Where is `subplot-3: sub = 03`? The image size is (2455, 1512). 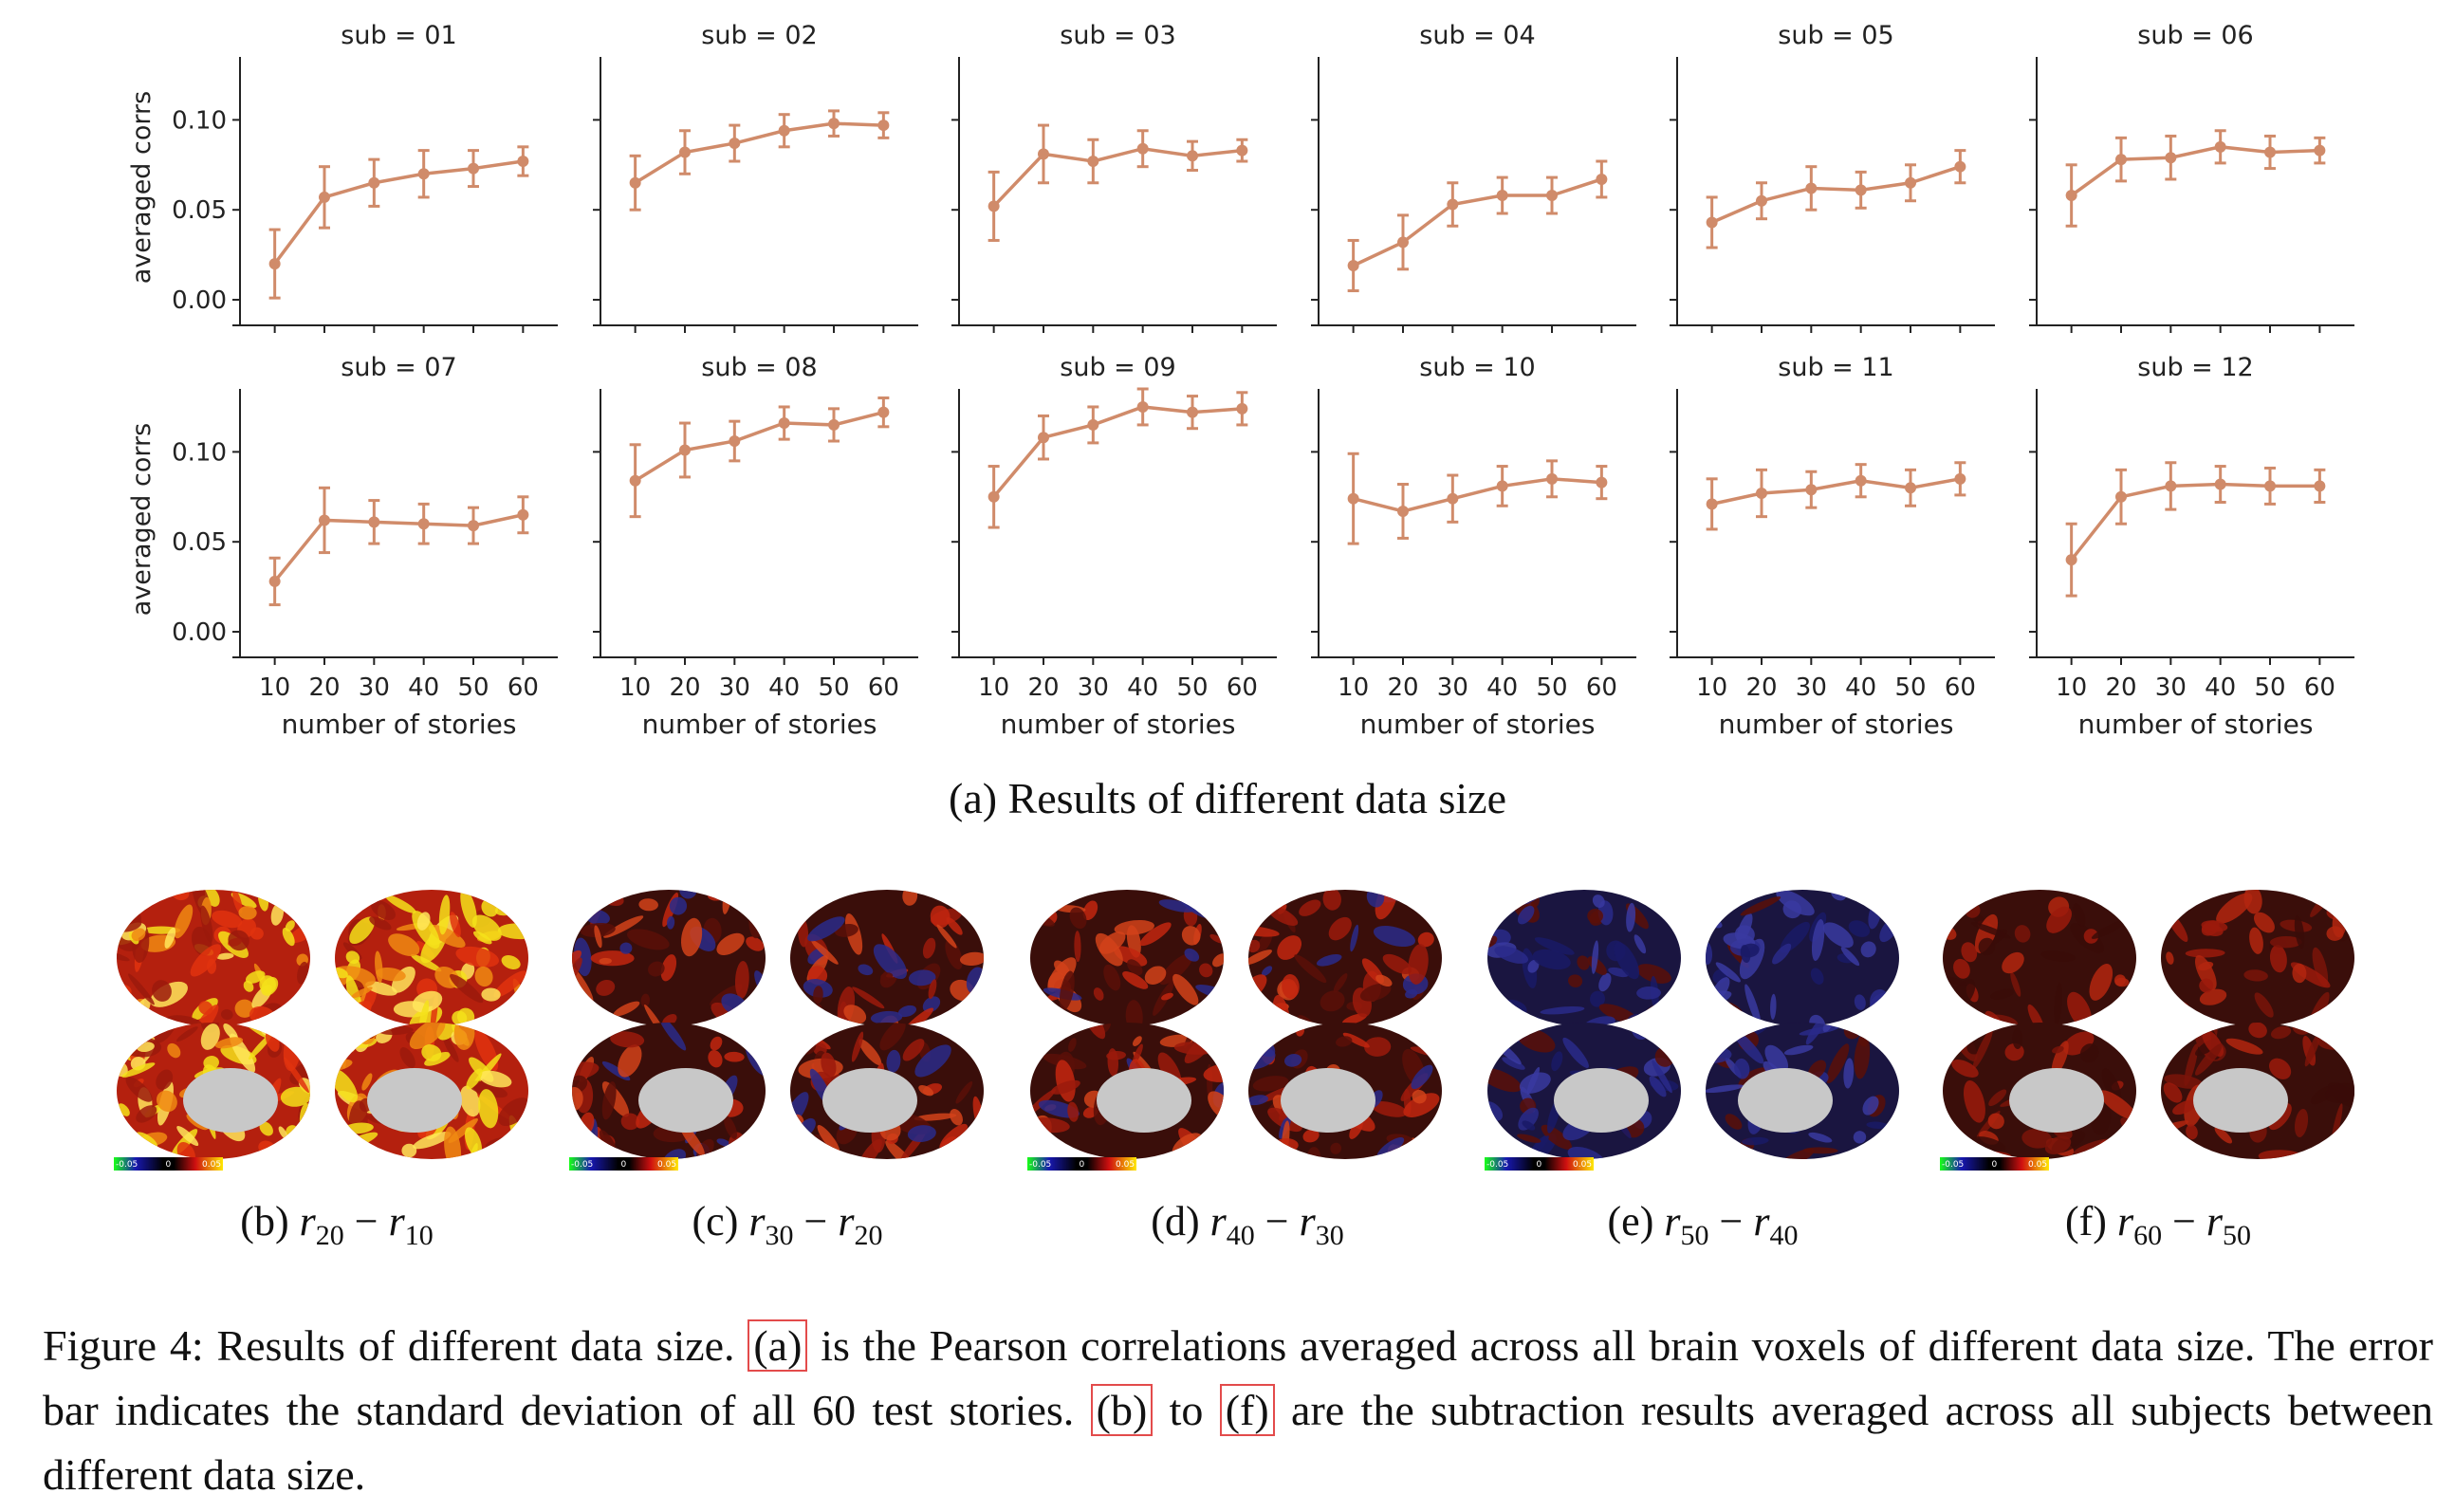 subplot-3: sub = 03 is located at coordinates (1114, 177).